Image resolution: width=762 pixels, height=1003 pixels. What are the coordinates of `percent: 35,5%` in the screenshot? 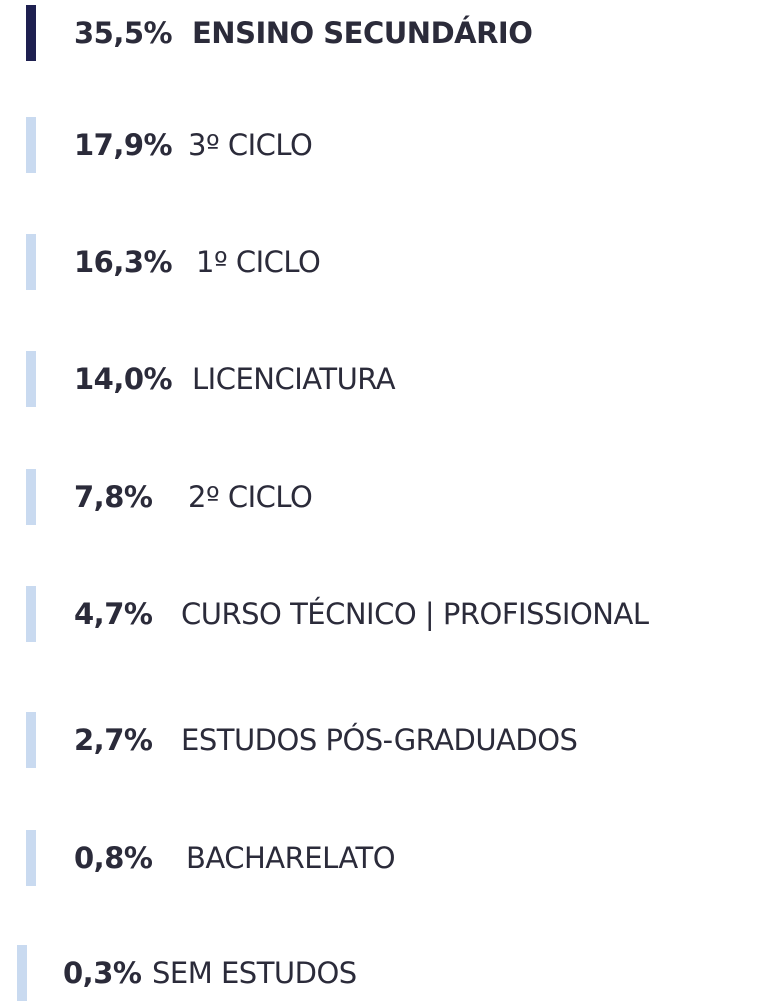 It's located at (123, 33).